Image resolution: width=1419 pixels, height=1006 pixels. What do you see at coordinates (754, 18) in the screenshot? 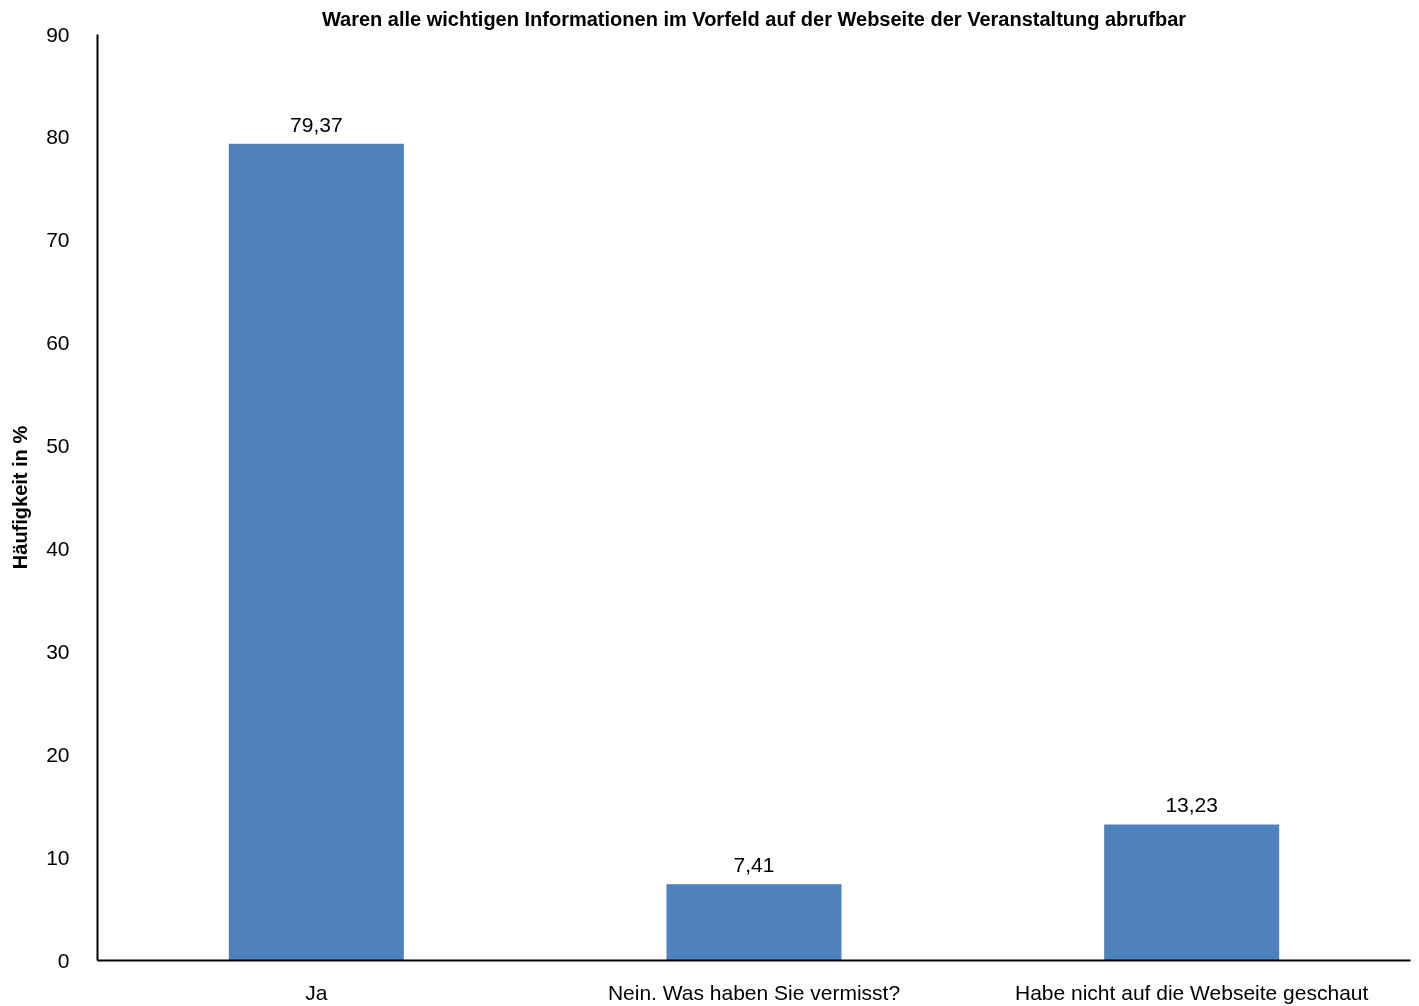
I see `chart-title: Waren alle wichtigen Informationen im Vorfeld auf der Webseite der Veranstaltung abrufbar` at bounding box center [754, 18].